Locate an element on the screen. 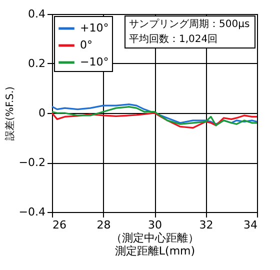  x-tick-label: 32 is located at coordinates (206, 225).